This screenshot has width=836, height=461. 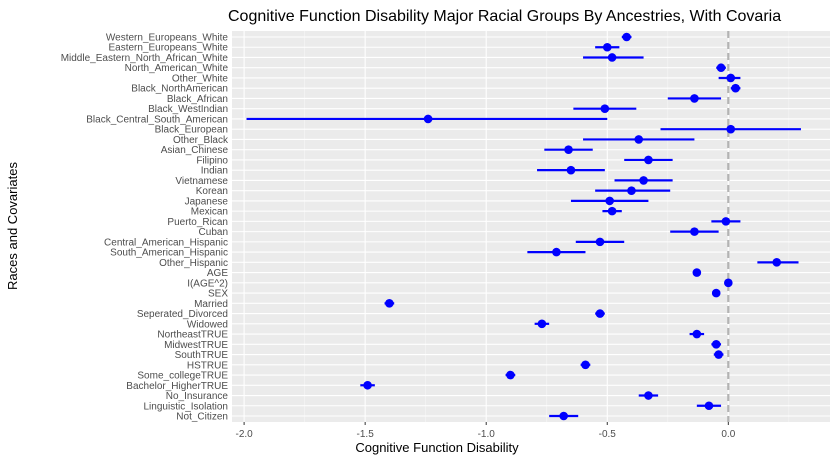 I want to click on x-tick-label: -1.0, so click(x=487, y=434).